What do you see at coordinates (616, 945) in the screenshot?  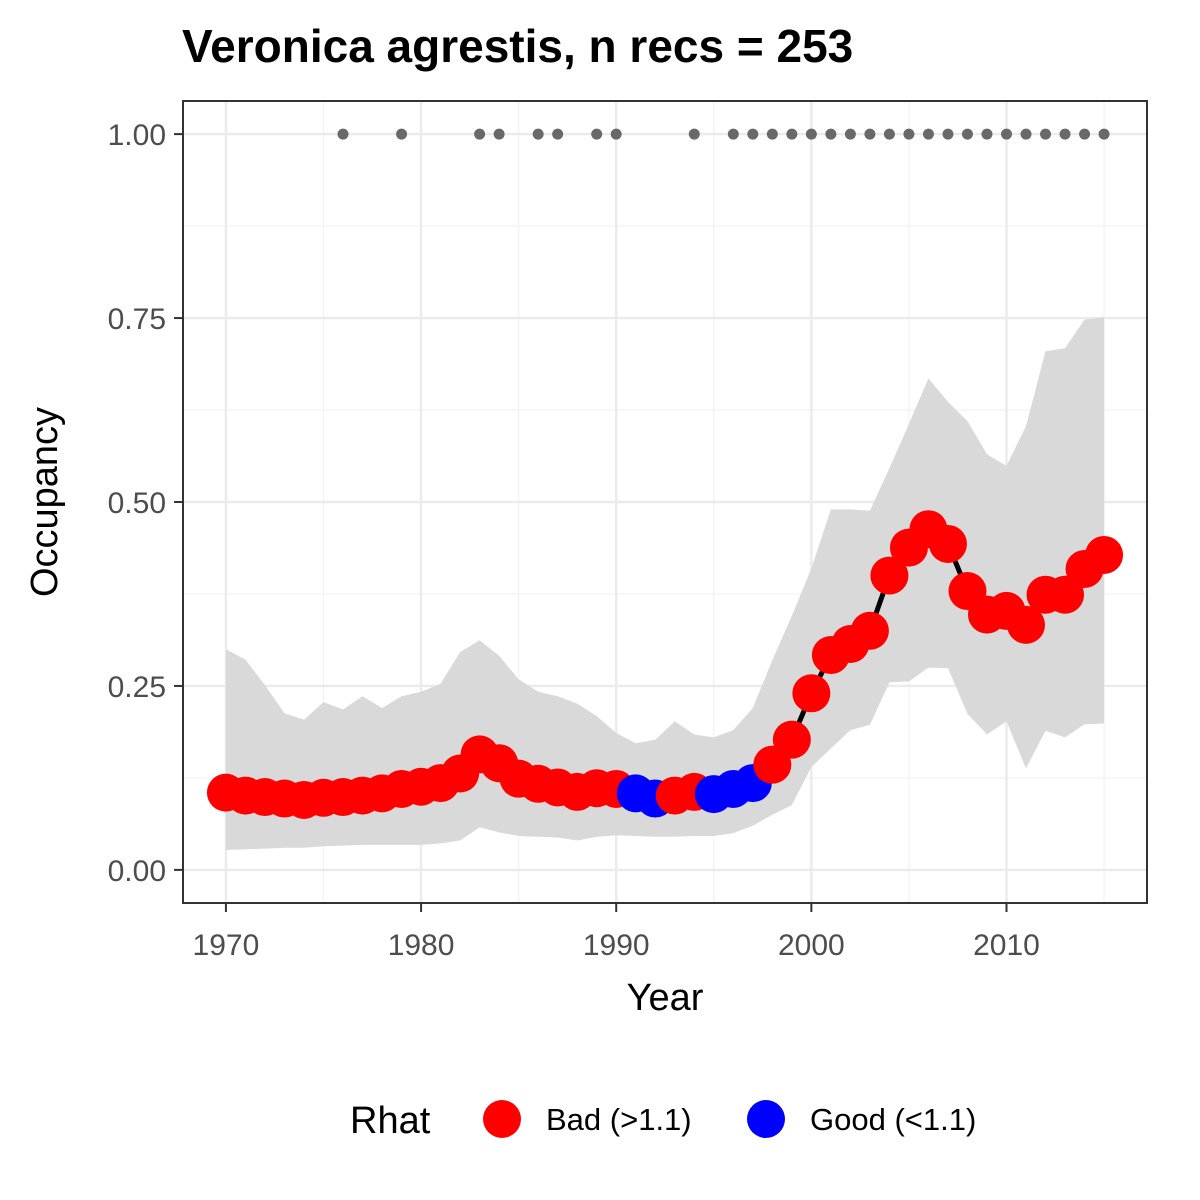 I see `x-tick-label: 1990` at bounding box center [616, 945].